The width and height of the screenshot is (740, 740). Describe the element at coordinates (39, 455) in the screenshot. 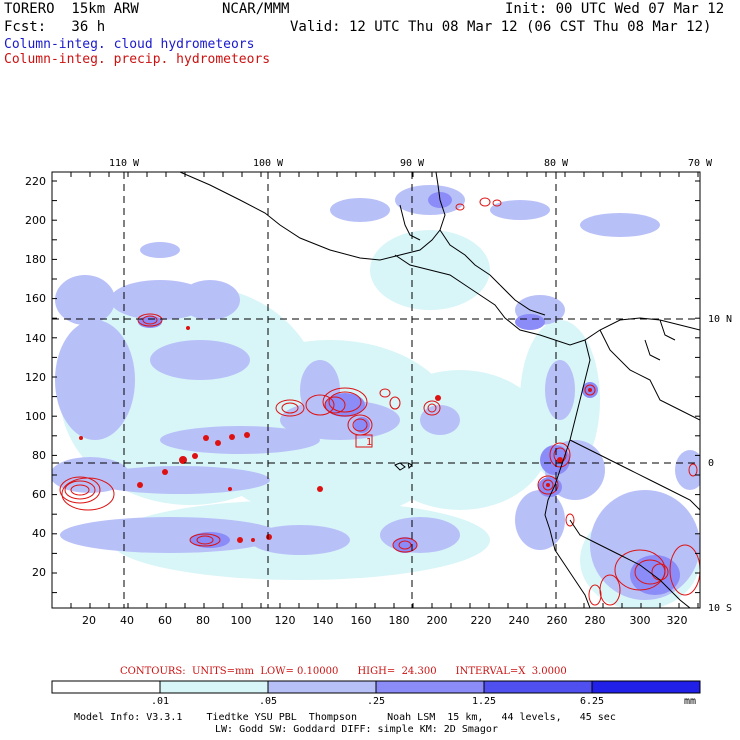

I see `y-tick-80: 80` at that location.